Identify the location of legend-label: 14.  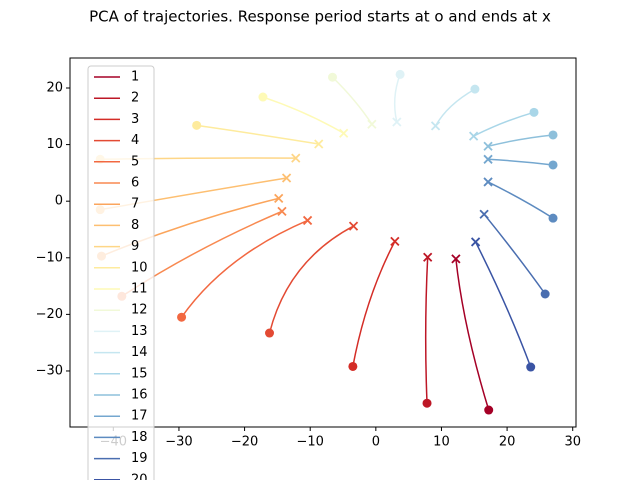
(139, 352).